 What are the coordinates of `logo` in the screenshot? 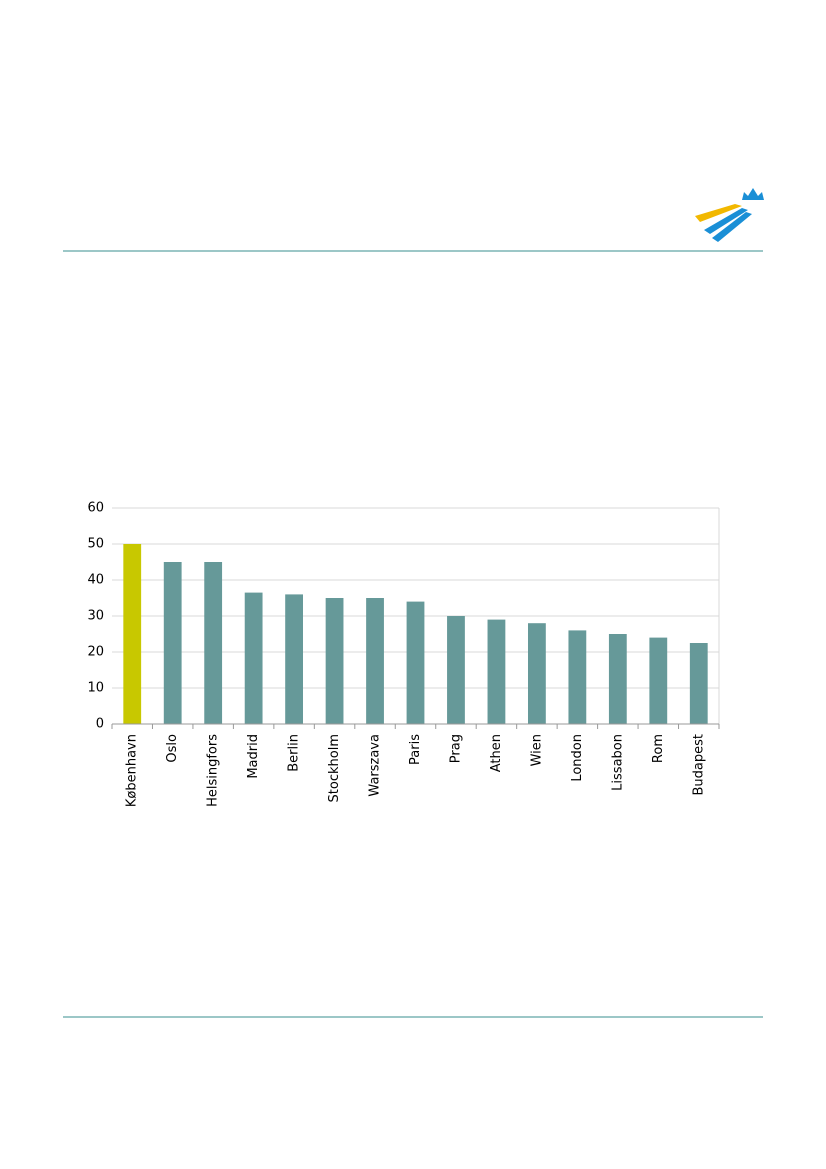 It's located at (729, 215).